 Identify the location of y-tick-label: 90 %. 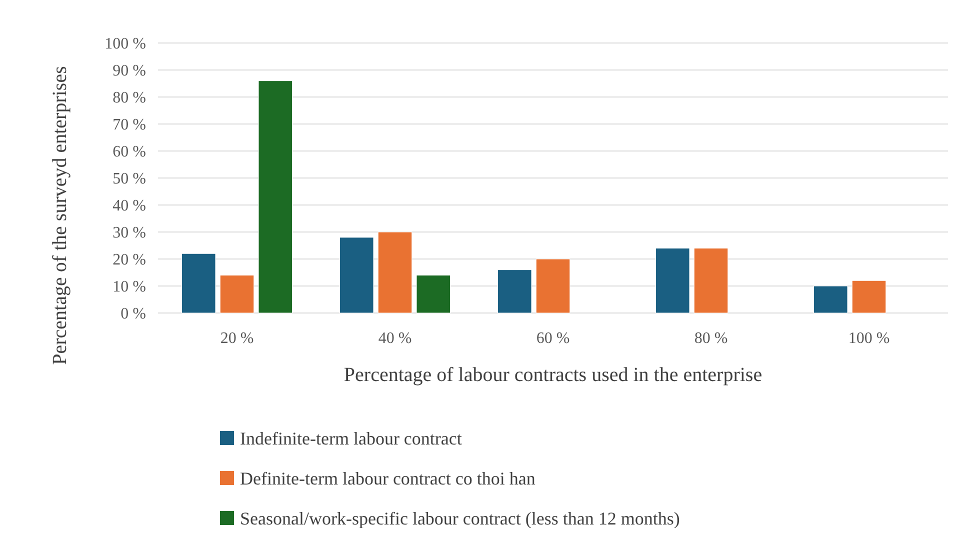
(129, 71).